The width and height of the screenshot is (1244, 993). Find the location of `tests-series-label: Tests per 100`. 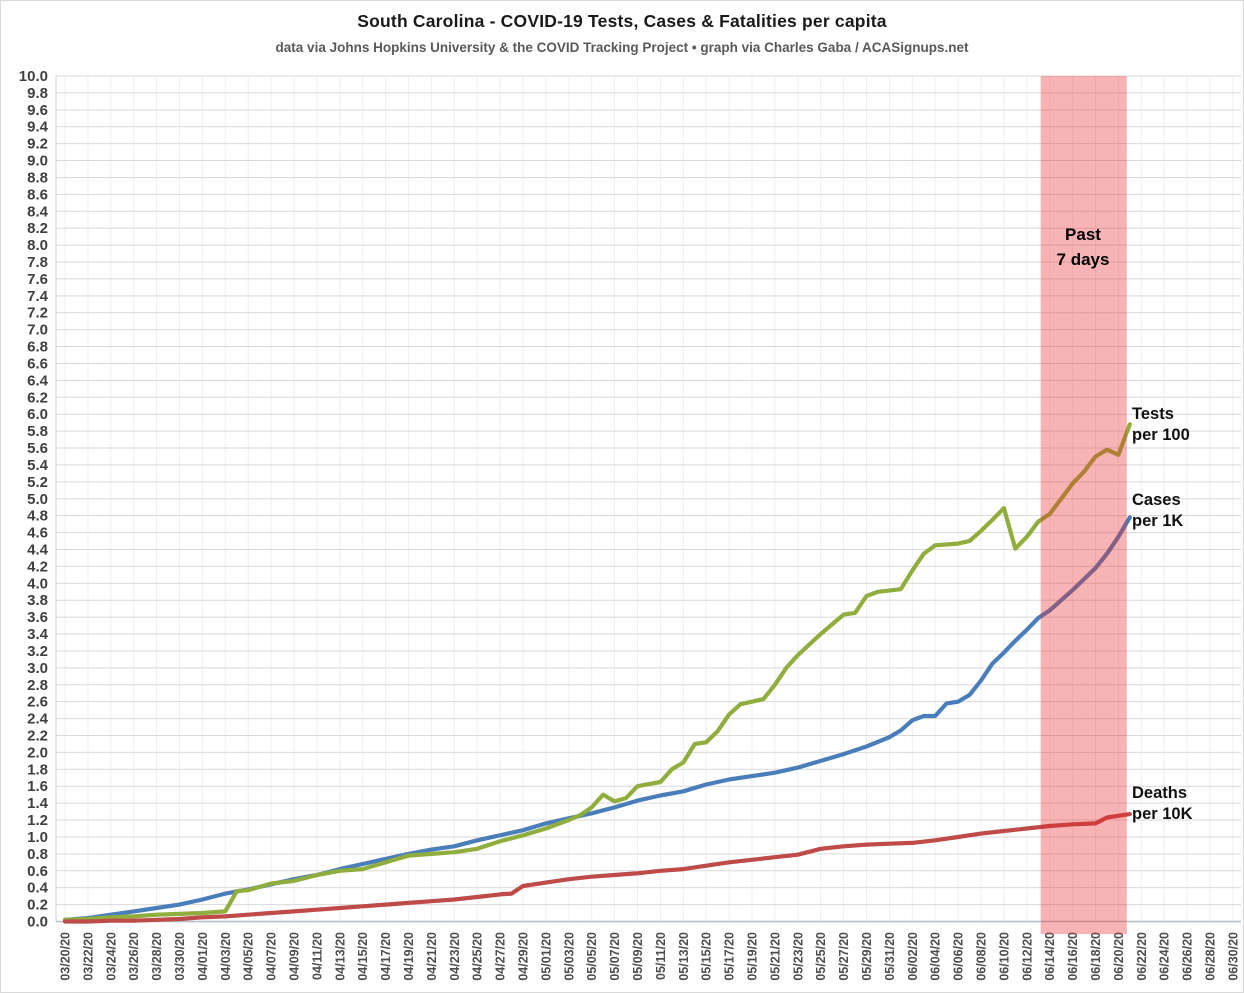

tests-series-label: Tests per 100 is located at coordinates (1161, 424).